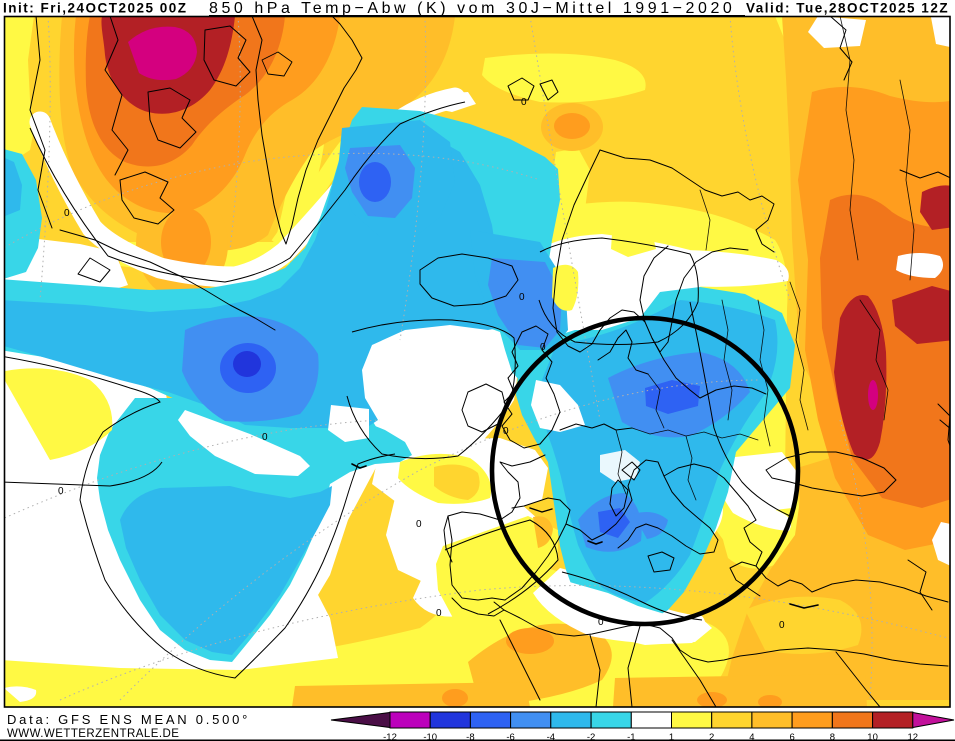  I want to click on svg-text: -6, so click(510, 736).